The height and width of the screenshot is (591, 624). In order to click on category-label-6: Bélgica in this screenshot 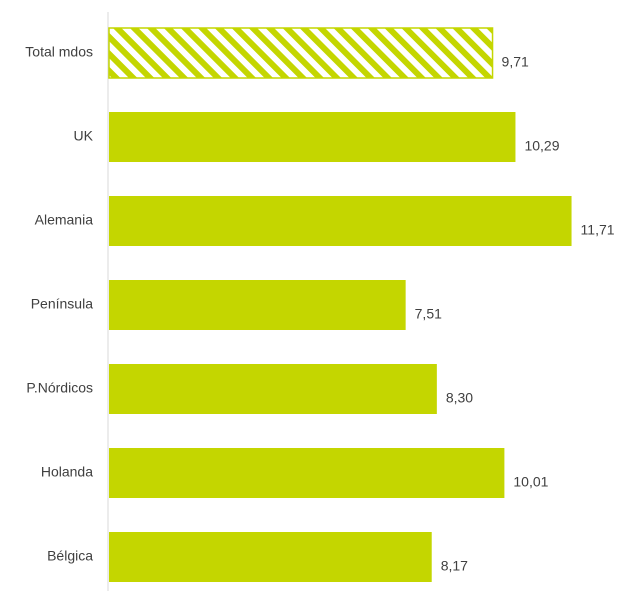, I will do `click(70, 556)`.